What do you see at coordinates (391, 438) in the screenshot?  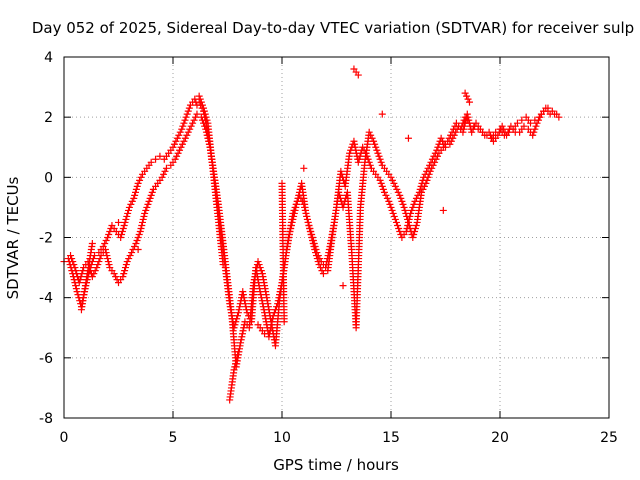 I see `x-tick-label: 15` at bounding box center [391, 438].